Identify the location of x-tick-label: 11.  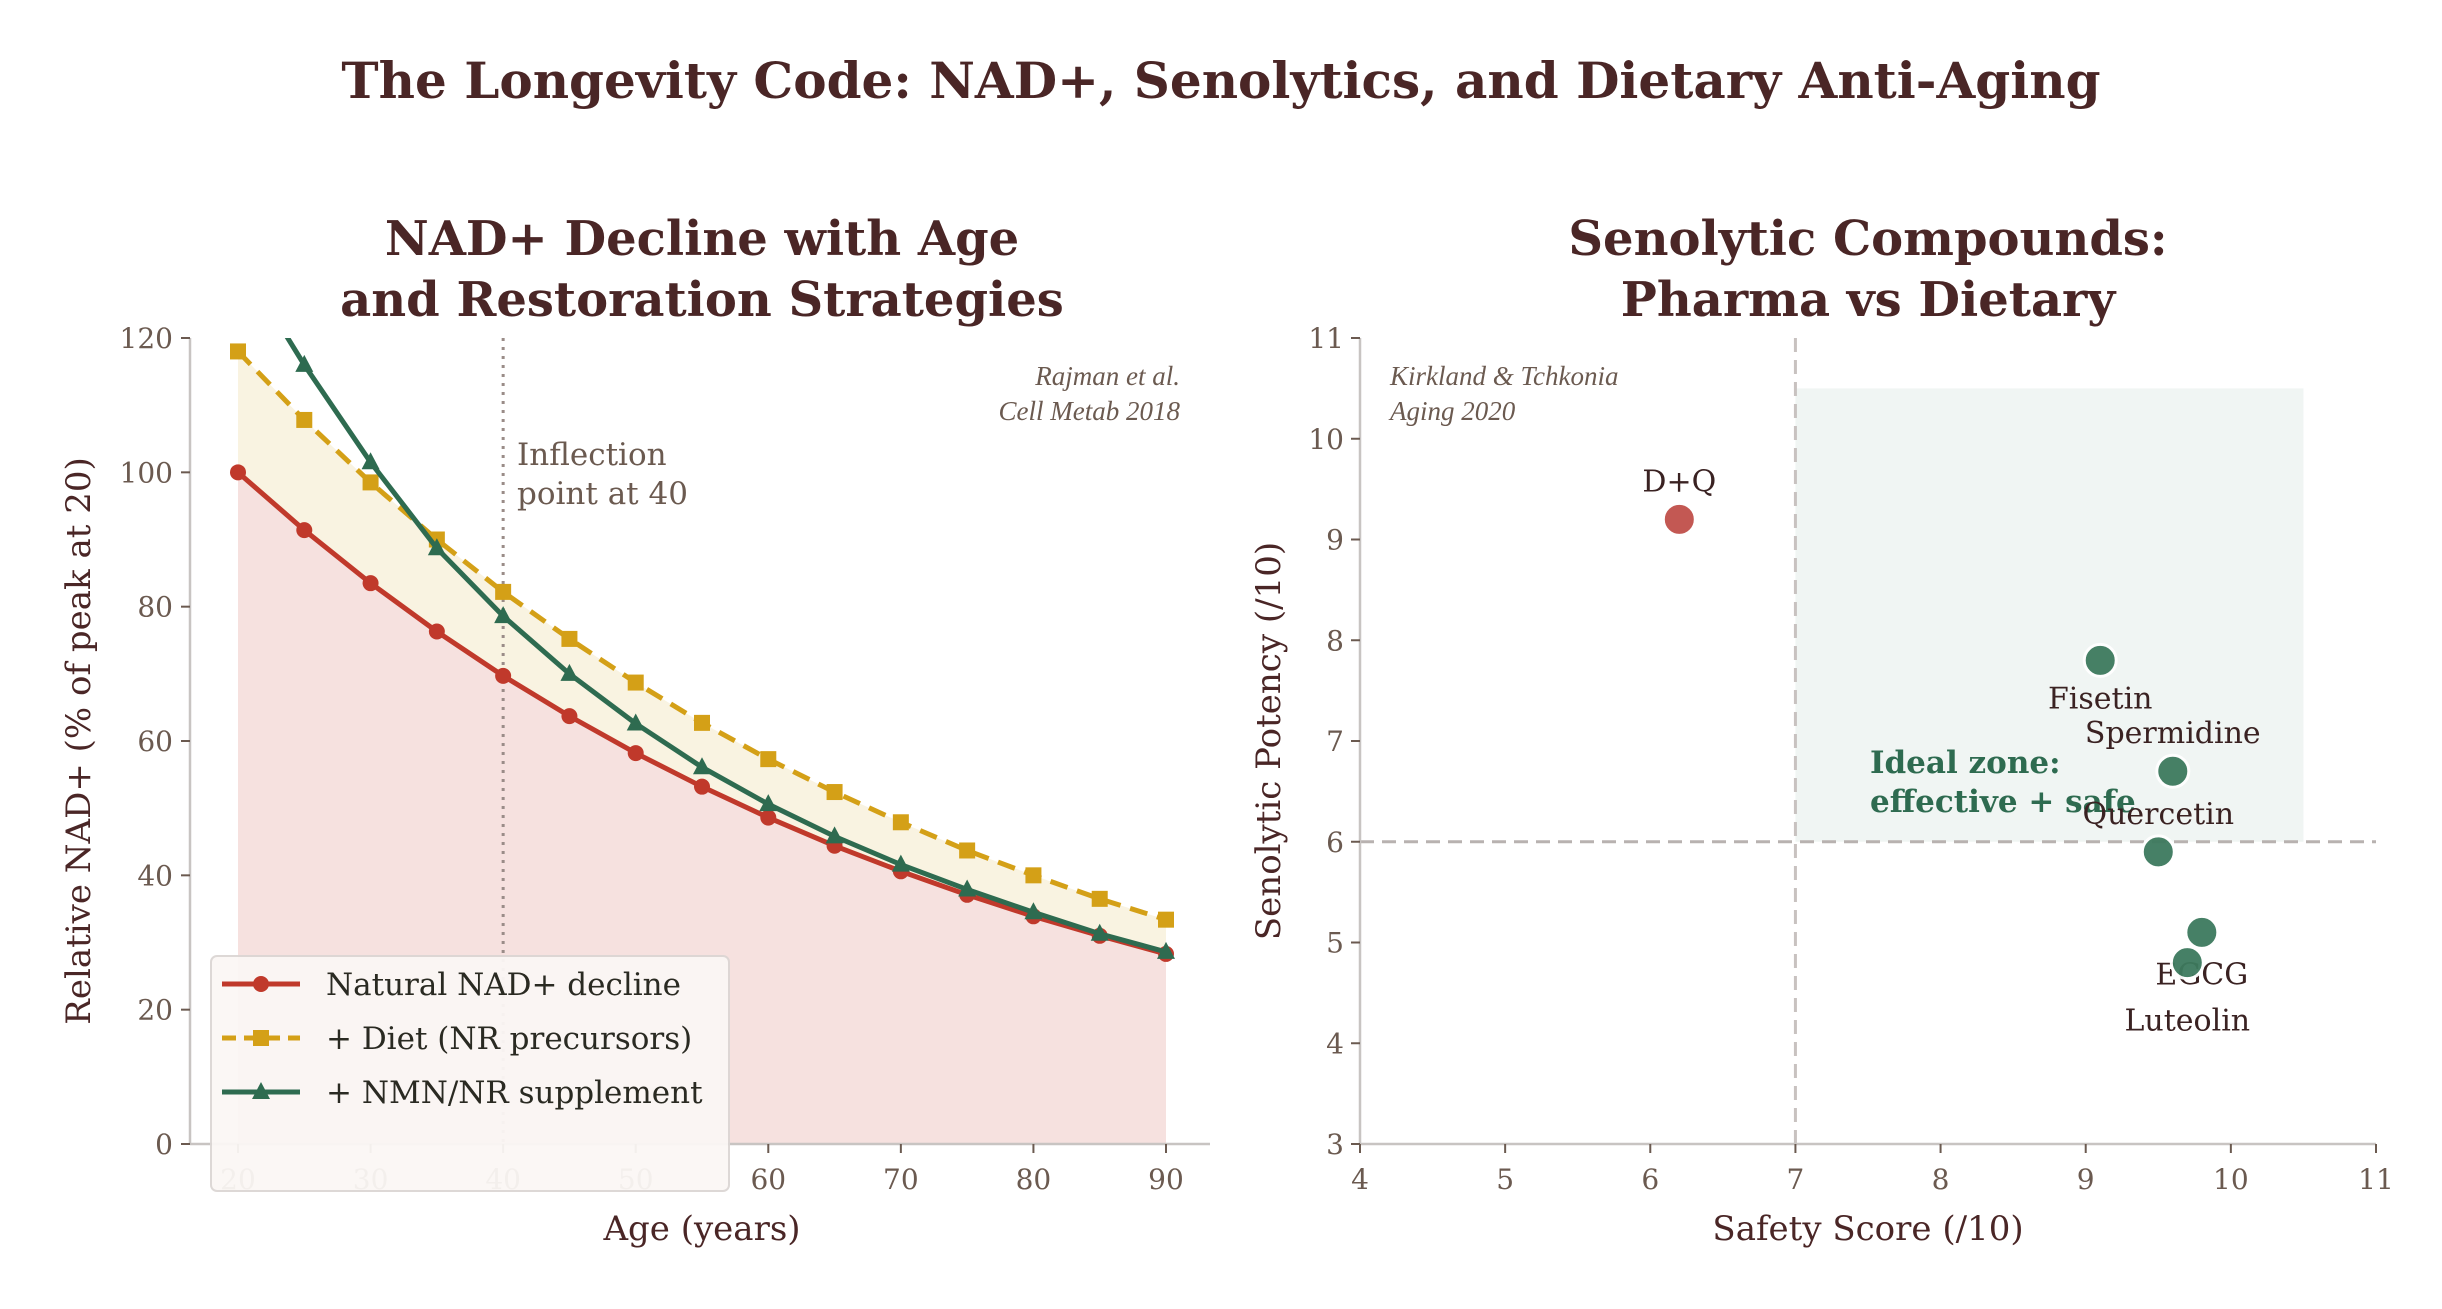
(2376, 1179).